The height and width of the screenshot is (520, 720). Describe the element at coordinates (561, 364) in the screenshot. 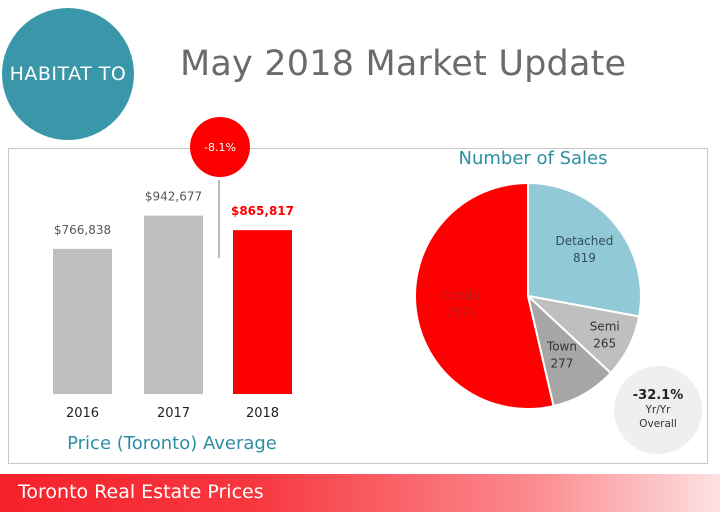

I see `pie-value-label: 277` at that location.